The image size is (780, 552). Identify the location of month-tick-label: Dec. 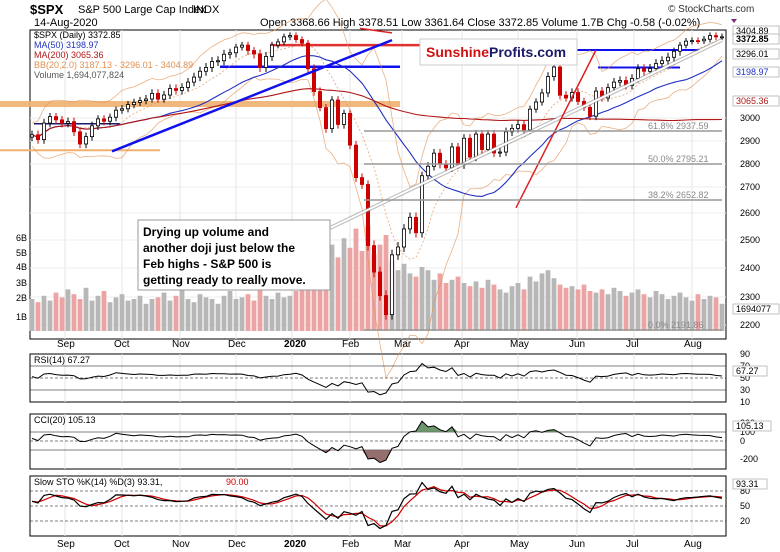
(237, 544).